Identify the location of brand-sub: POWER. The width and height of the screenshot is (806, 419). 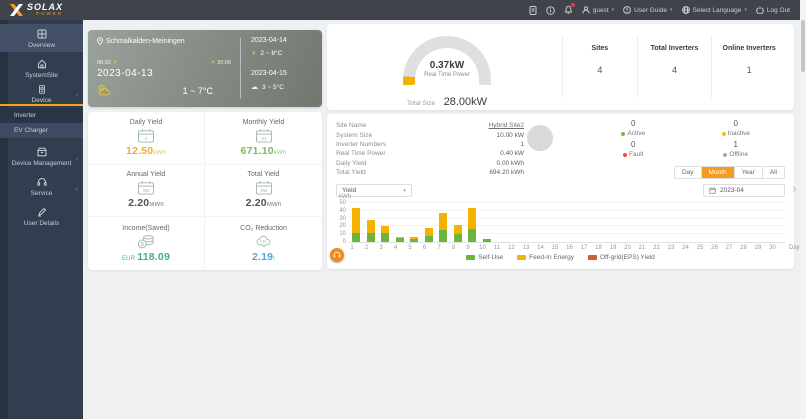
(50, 14).